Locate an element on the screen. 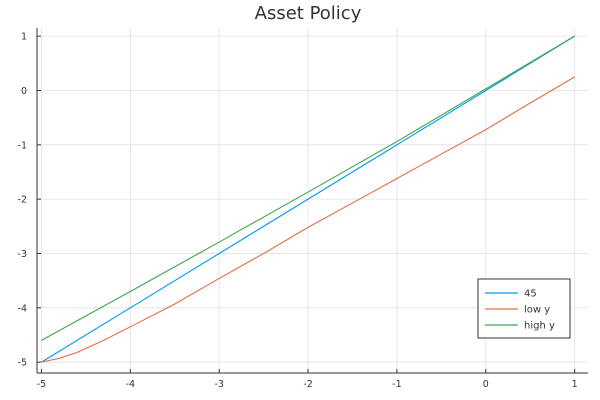 The image size is (600, 400). chart-title: Asset Policy is located at coordinates (308, 13).